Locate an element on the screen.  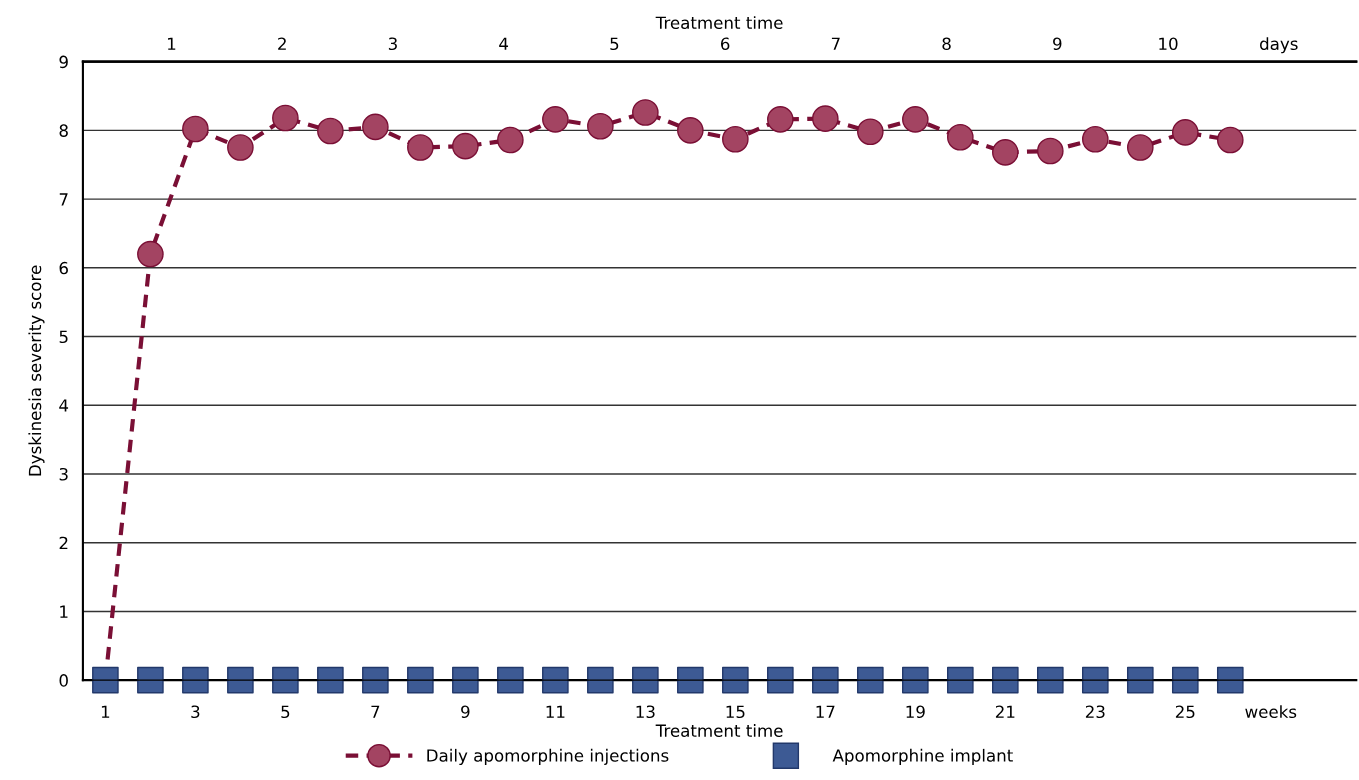
x-tick-label: 17 is located at coordinates (825, 711).